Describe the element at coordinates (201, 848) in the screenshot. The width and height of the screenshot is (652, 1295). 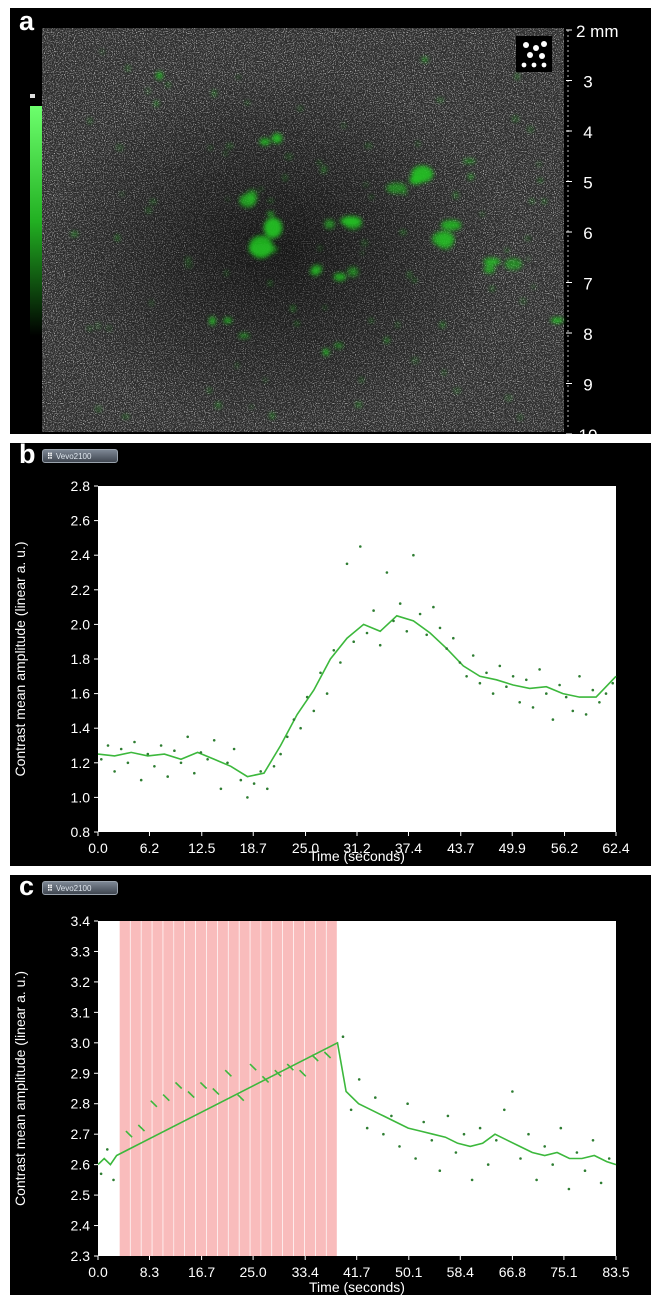
I see `x-tick-label: 12.5` at that location.